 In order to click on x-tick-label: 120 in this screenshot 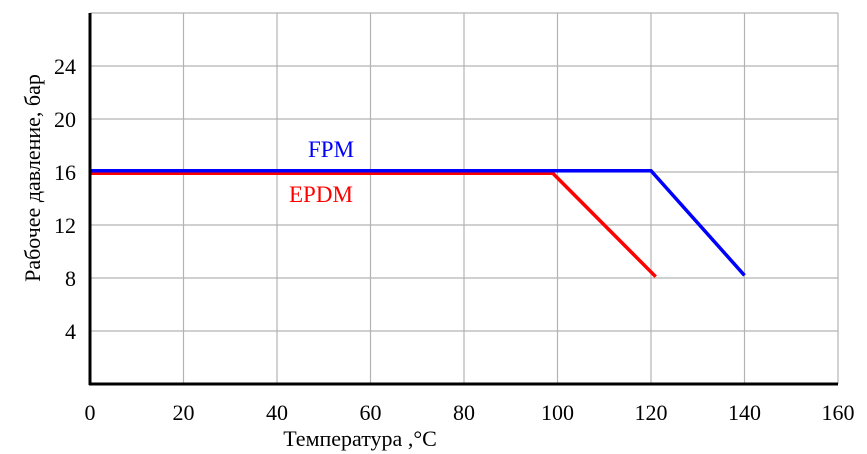, I will do `click(651, 412)`.